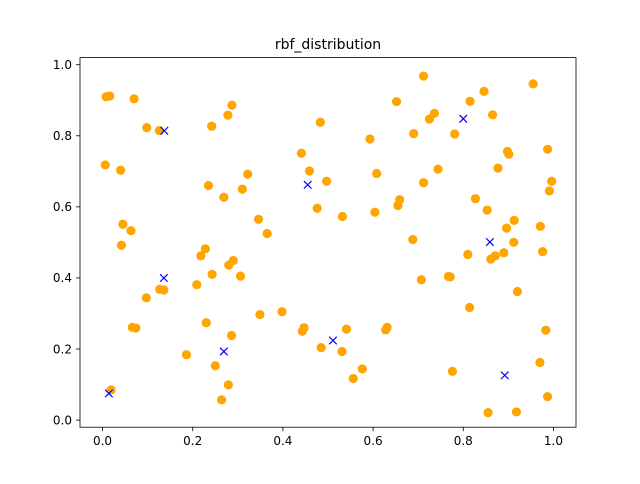 The width and height of the screenshot is (640, 484). Describe the element at coordinates (62, 136) in the screenshot. I see `y-tick-label: 0.8` at that location.